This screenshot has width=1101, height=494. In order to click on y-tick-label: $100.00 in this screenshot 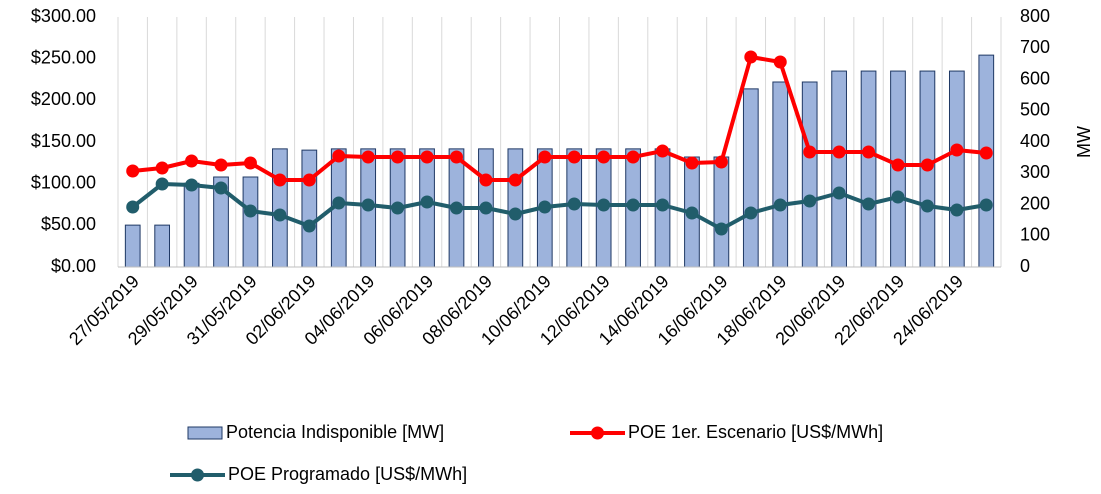, I will do `click(63, 182)`.